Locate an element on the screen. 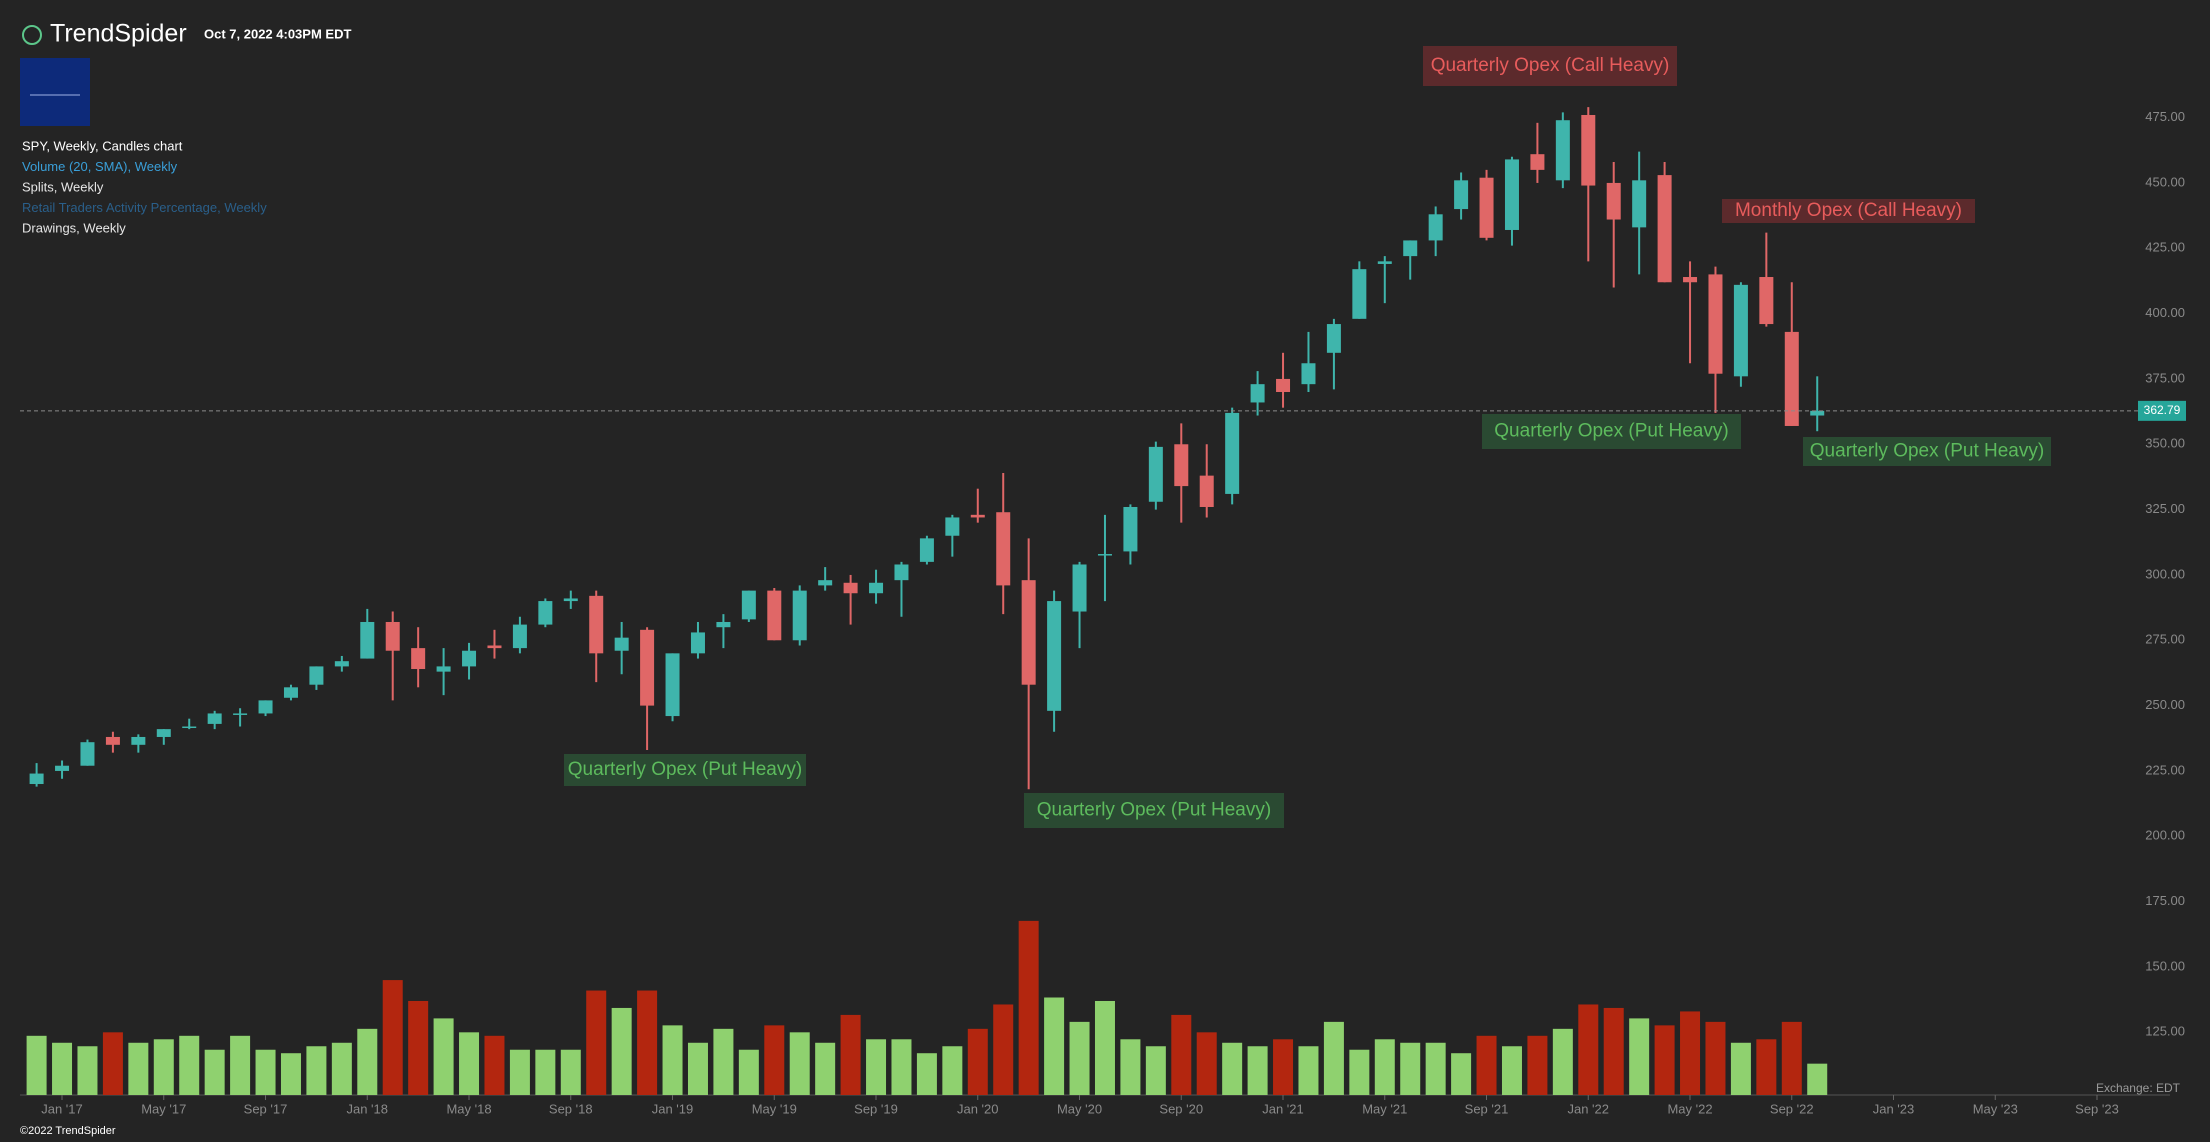 The height and width of the screenshot is (1142, 2210). x-tick-label: Jan '18 is located at coordinates (367, 1108).